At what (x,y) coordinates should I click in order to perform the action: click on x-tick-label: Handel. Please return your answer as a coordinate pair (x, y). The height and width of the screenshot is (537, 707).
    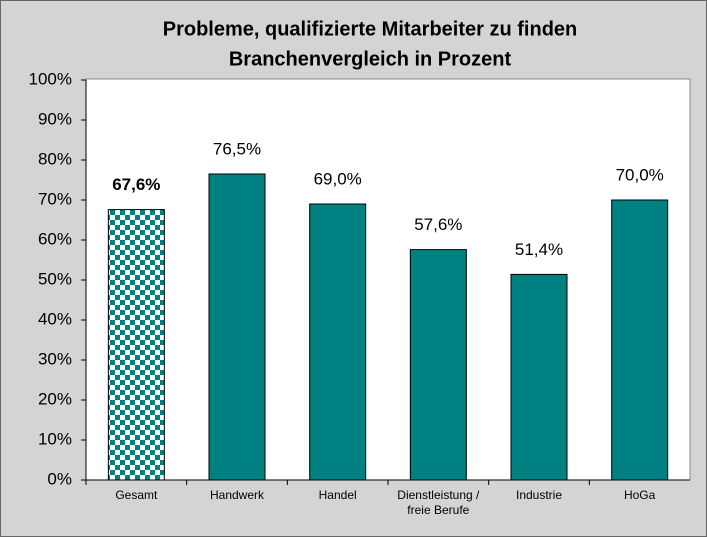
    Looking at the image, I should click on (337, 495).